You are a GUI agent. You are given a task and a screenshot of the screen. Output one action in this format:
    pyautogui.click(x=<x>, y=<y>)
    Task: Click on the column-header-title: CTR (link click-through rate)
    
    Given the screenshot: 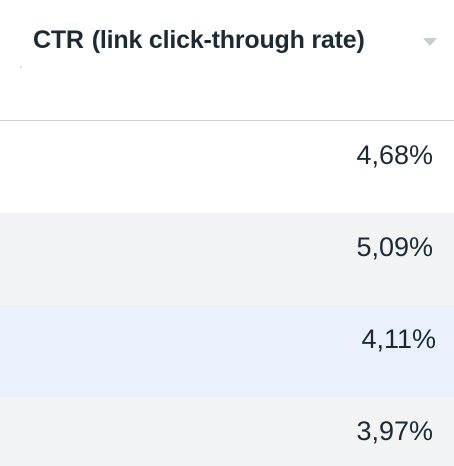 What is the action you would take?
    pyautogui.click(x=199, y=40)
    